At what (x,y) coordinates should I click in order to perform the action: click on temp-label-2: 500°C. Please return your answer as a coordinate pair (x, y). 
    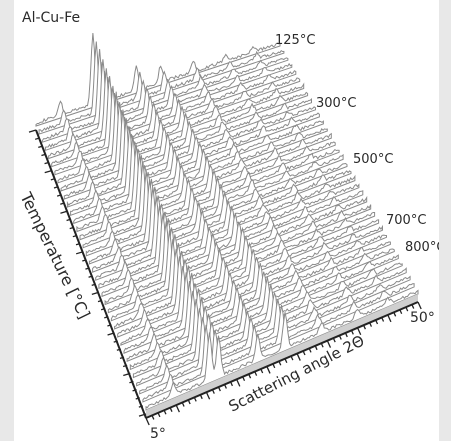
    Looking at the image, I should click on (373, 159).